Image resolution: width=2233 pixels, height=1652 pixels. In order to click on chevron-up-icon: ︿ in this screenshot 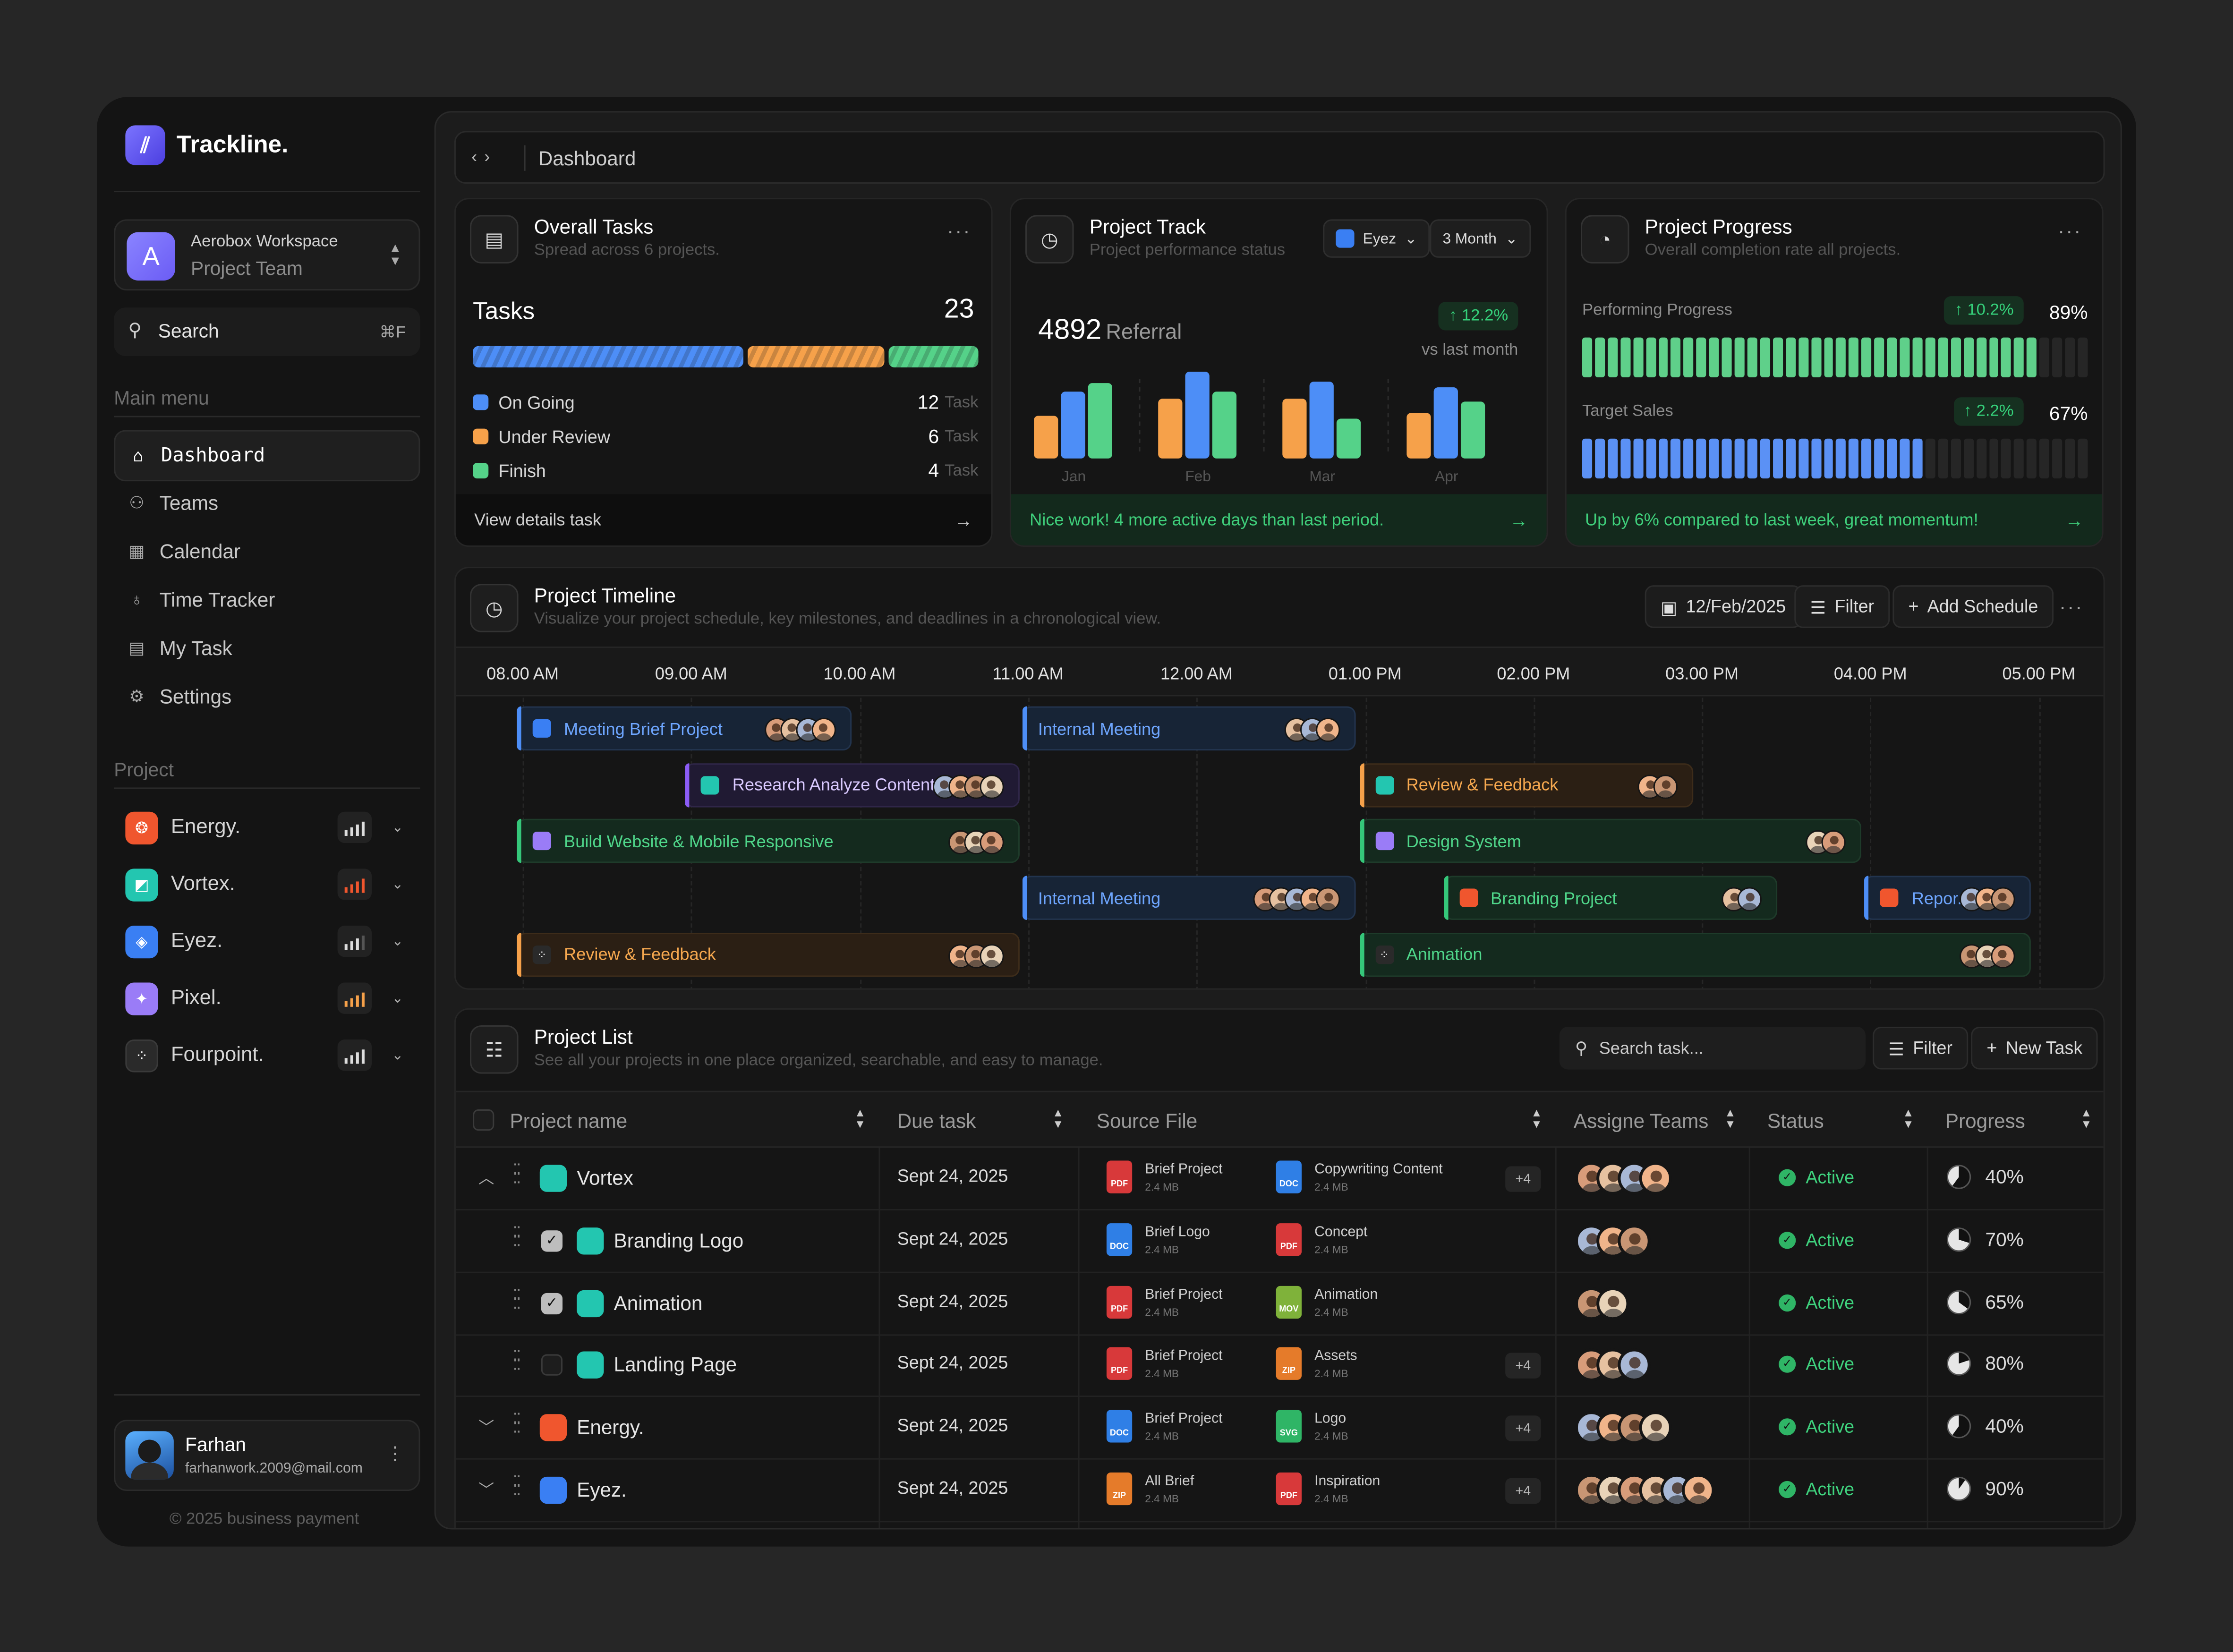, I will do `click(486, 1179)`.